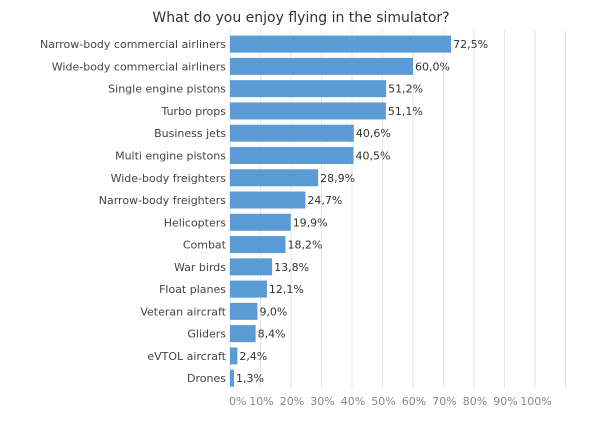  Describe the element at coordinates (169, 178) in the screenshot. I see `category-label: Wide-body freighters` at that location.